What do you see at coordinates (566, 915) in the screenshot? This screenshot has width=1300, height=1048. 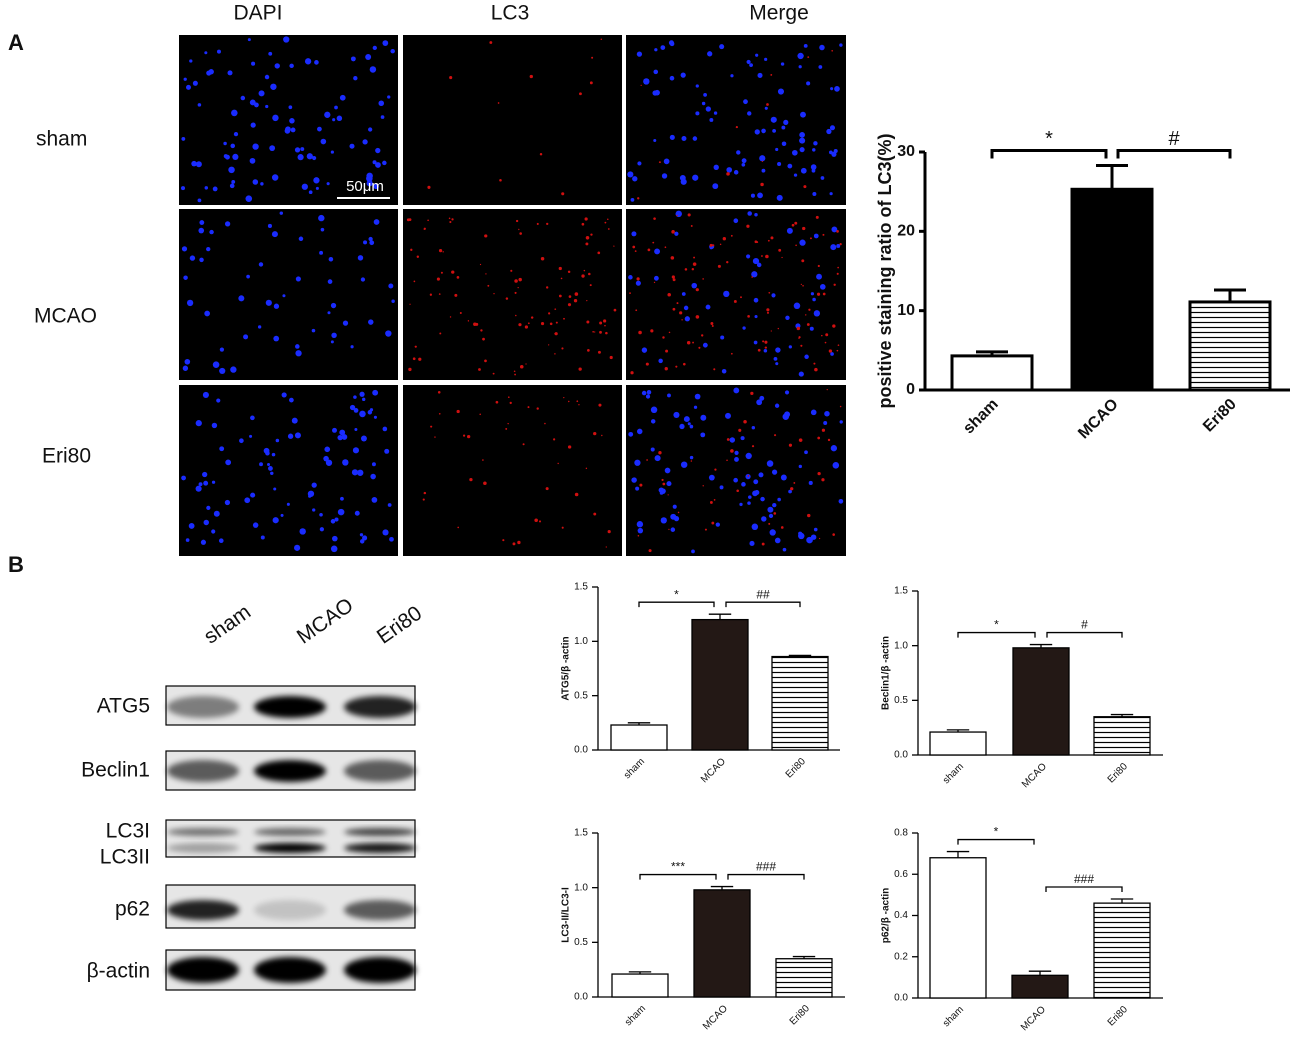 I see `y-axis-label: LC3-II/LC3-I` at bounding box center [566, 915].